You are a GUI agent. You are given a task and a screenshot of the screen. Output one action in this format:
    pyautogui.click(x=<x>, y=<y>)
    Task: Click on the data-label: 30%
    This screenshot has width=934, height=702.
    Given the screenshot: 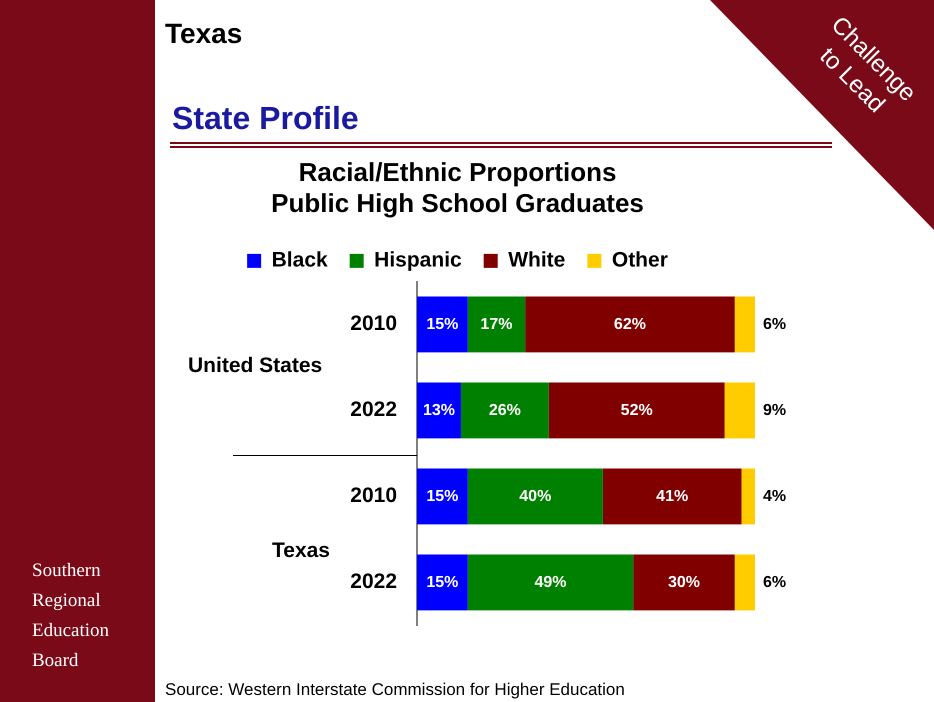 What is the action you would take?
    pyautogui.click(x=684, y=582)
    